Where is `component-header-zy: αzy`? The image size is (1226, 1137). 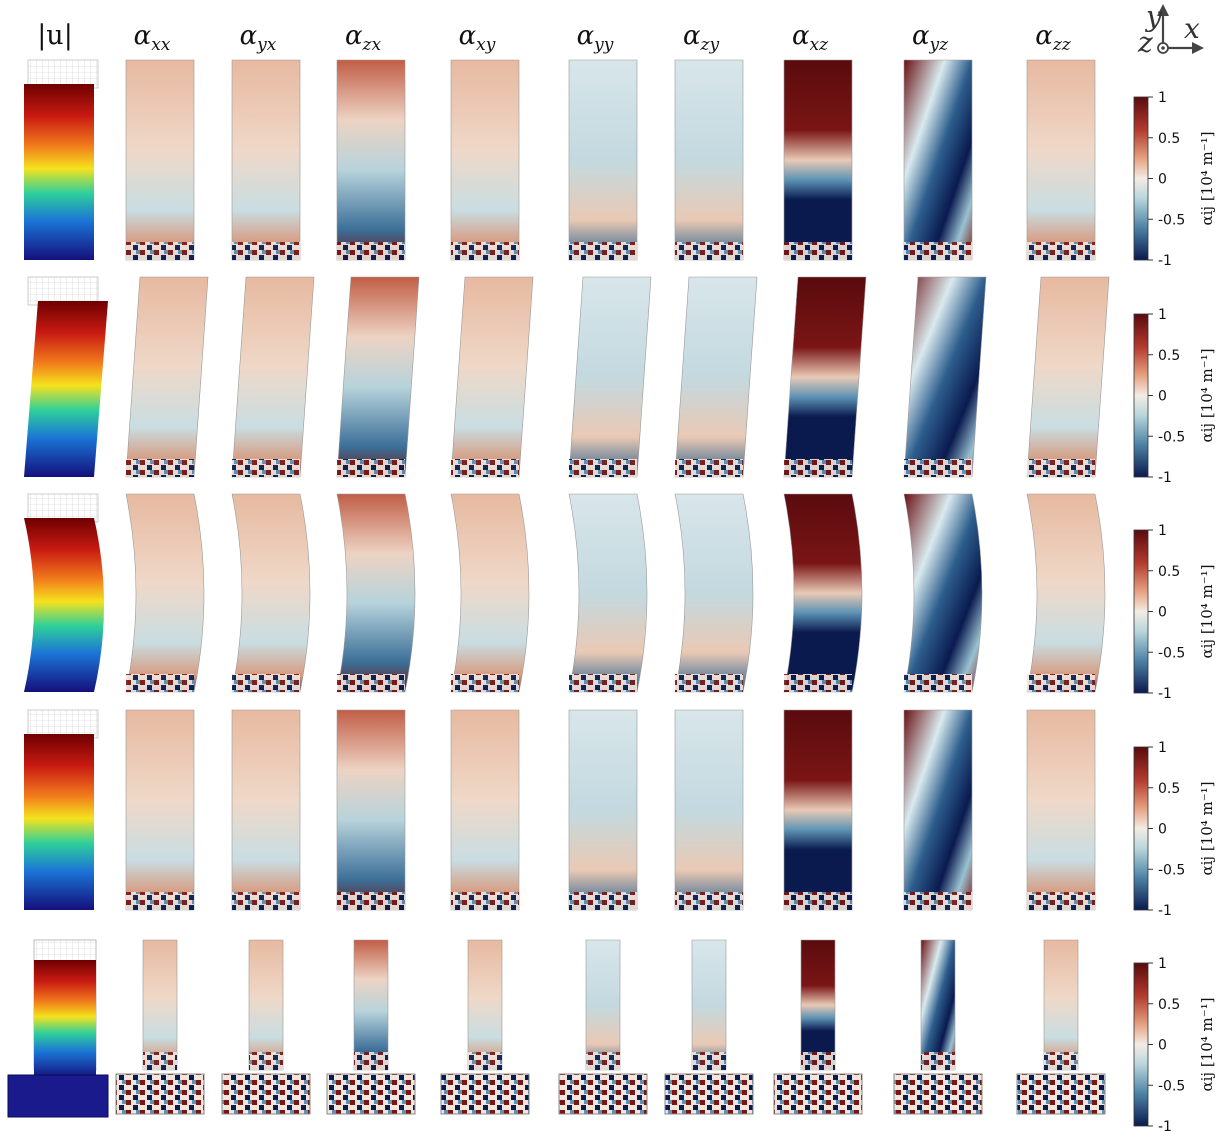
component-header-zy: αzy is located at coordinates (701, 38).